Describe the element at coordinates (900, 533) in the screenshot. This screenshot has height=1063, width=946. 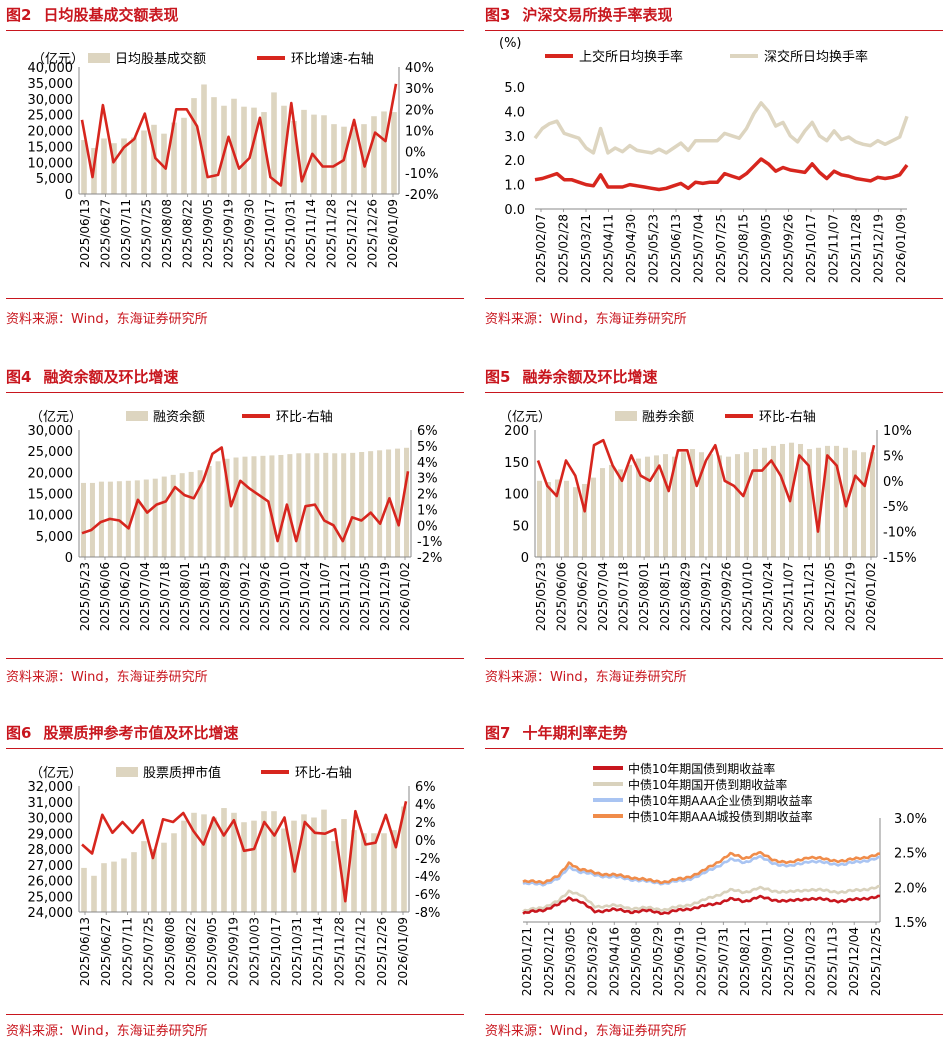
I see `right-axis-tick: -10%` at that location.